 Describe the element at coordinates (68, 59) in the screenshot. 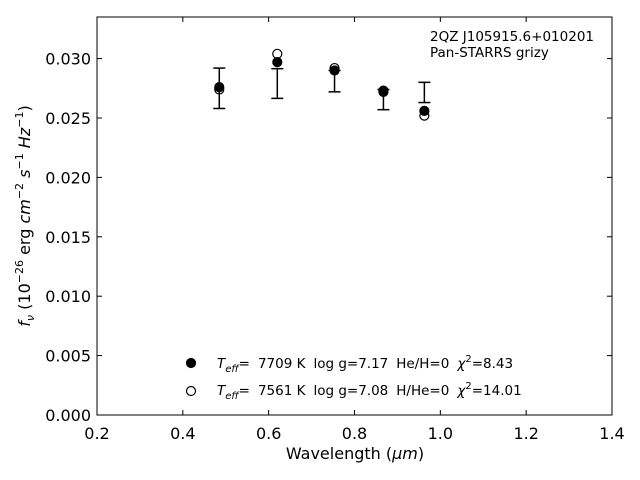

I see `y-tick-label: 0.030` at that location.